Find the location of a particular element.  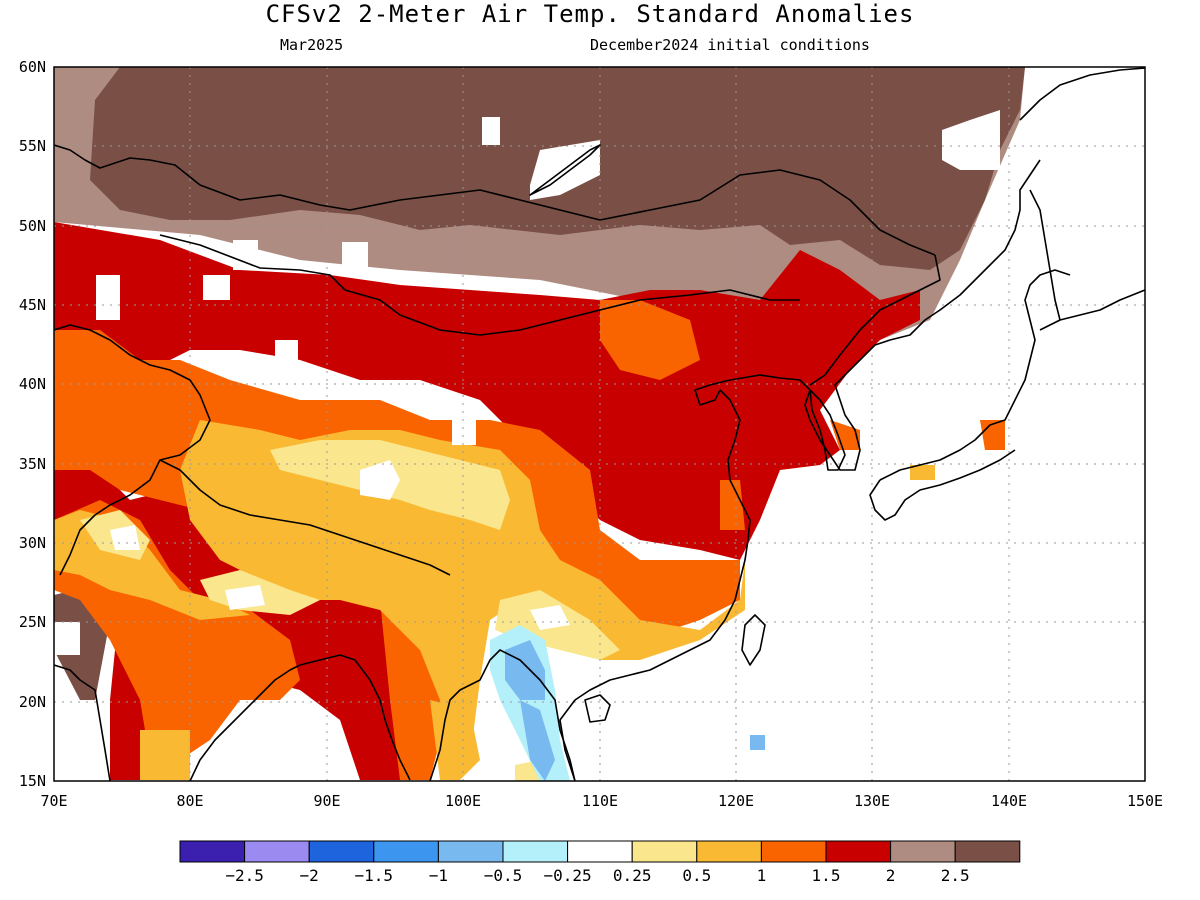

colorbar-label: 2 is located at coordinates (890, 875).